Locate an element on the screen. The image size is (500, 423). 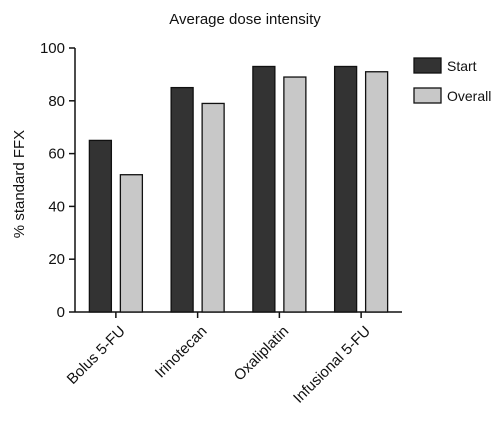
y-axis-label: % standard FFX is located at coordinates (19, 184).